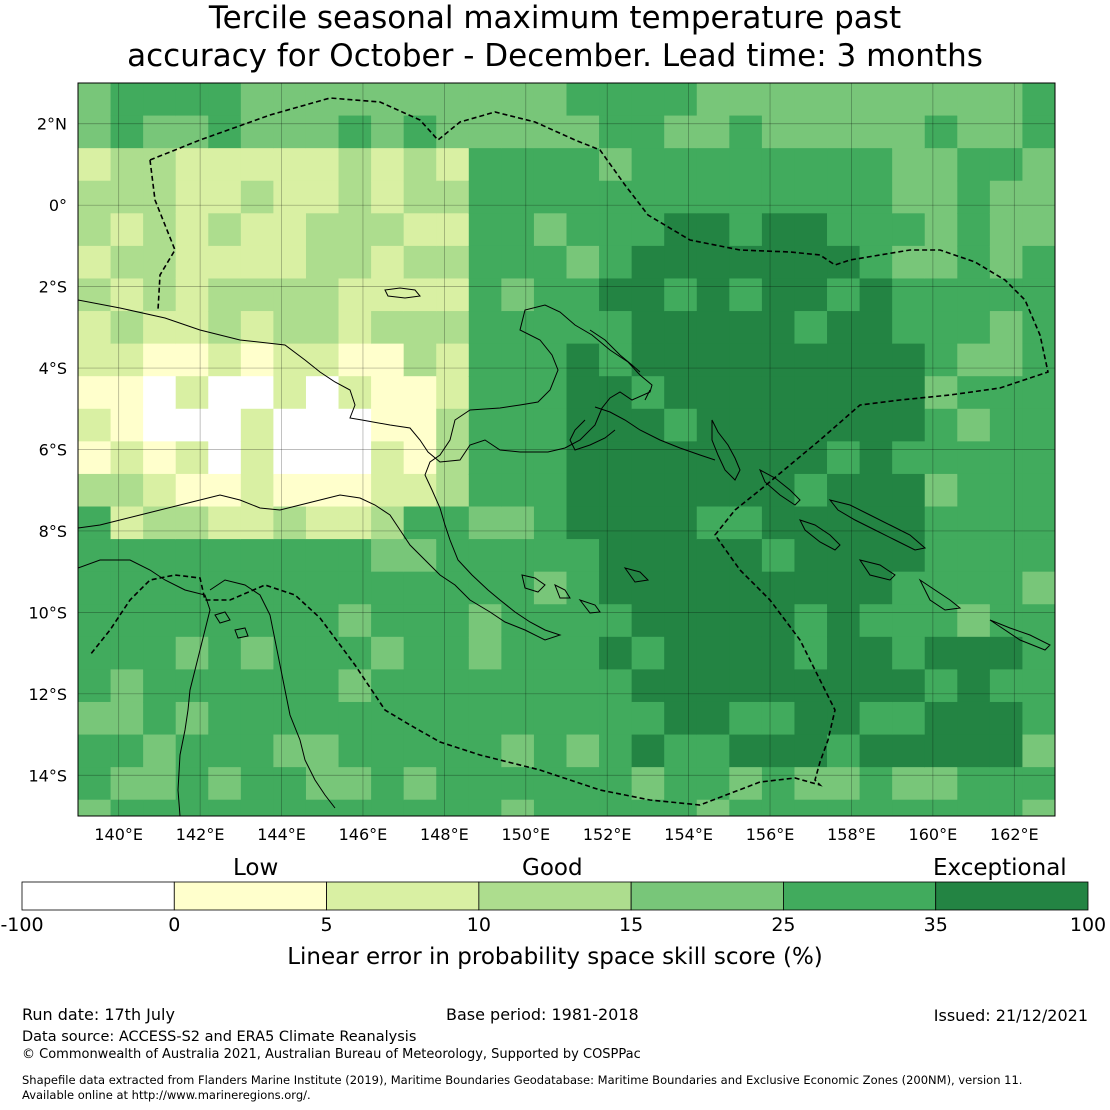  What do you see at coordinates (1088, 925) in the screenshot?
I see `colorbar-tick-label: 100` at bounding box center [1088, 925].